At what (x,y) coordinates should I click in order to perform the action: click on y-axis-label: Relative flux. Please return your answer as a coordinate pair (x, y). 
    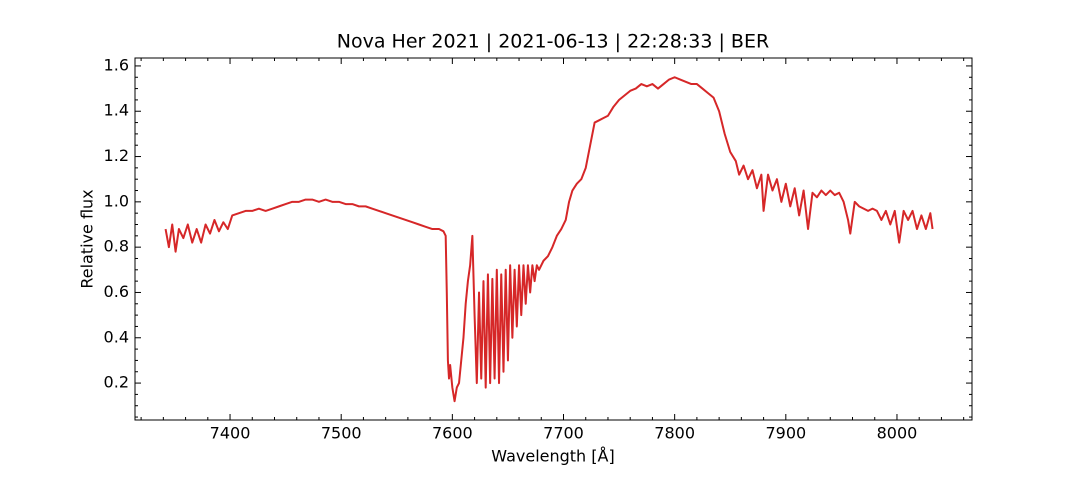
    Looking at the image, I should click on (87, 238).